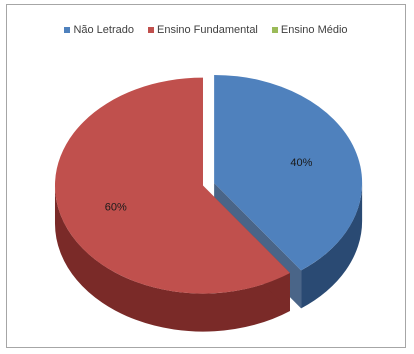  I want to click on legend-label-ensino-medio: Ensino Médio, so click(314, 30).